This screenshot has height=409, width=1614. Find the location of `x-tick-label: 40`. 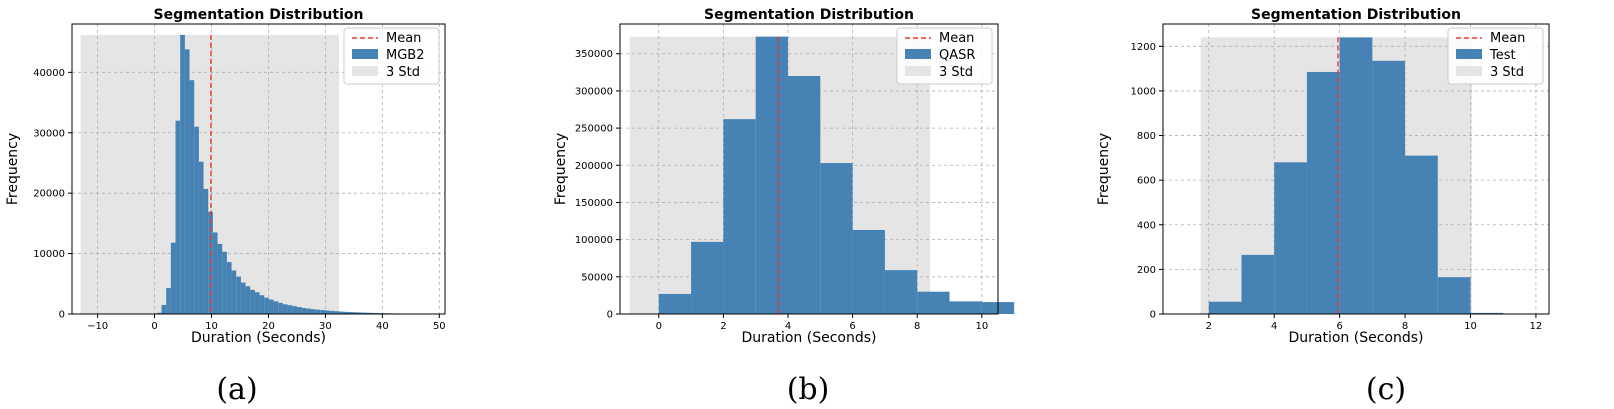

x-tick-label: 40 is located at coordinates (382, 326).